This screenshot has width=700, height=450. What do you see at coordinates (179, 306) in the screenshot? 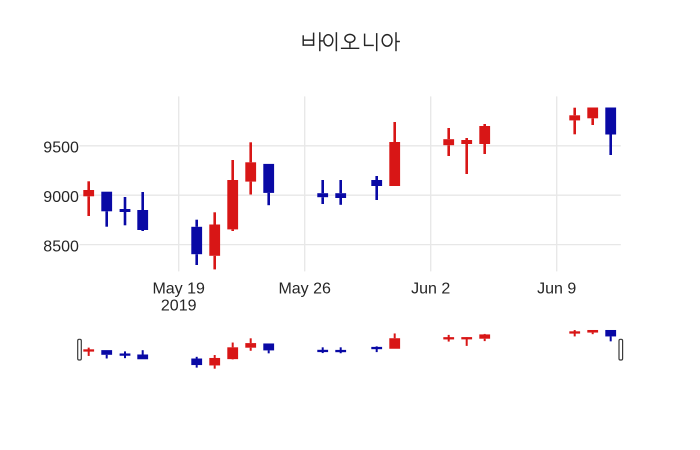
I see `svg-text: 2019` at bounding box center [179, 306].